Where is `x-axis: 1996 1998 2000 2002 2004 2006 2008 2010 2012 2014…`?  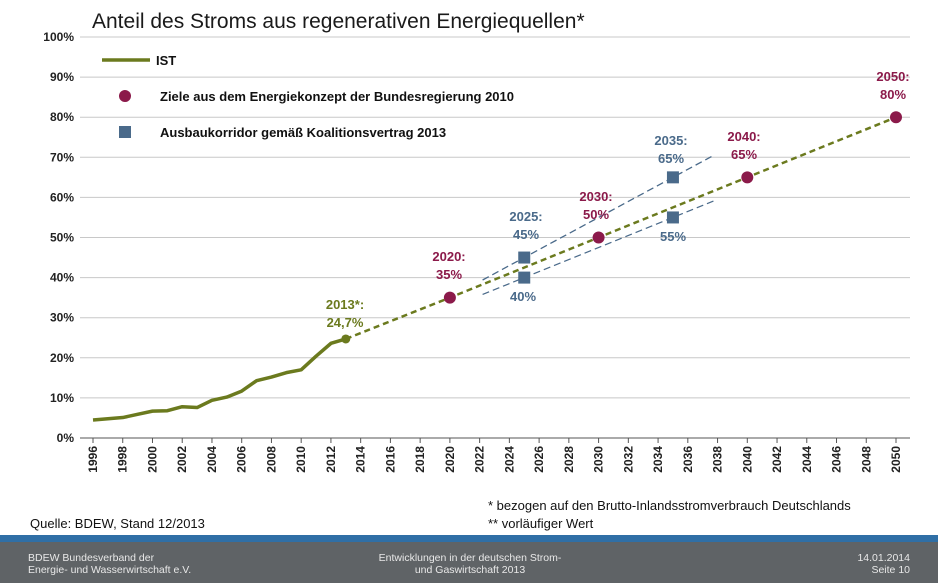
x-axis: 1996 1998 2000 2002 2004 2006 2008 2010 2012 2014… is located at coordinates (494, 455).